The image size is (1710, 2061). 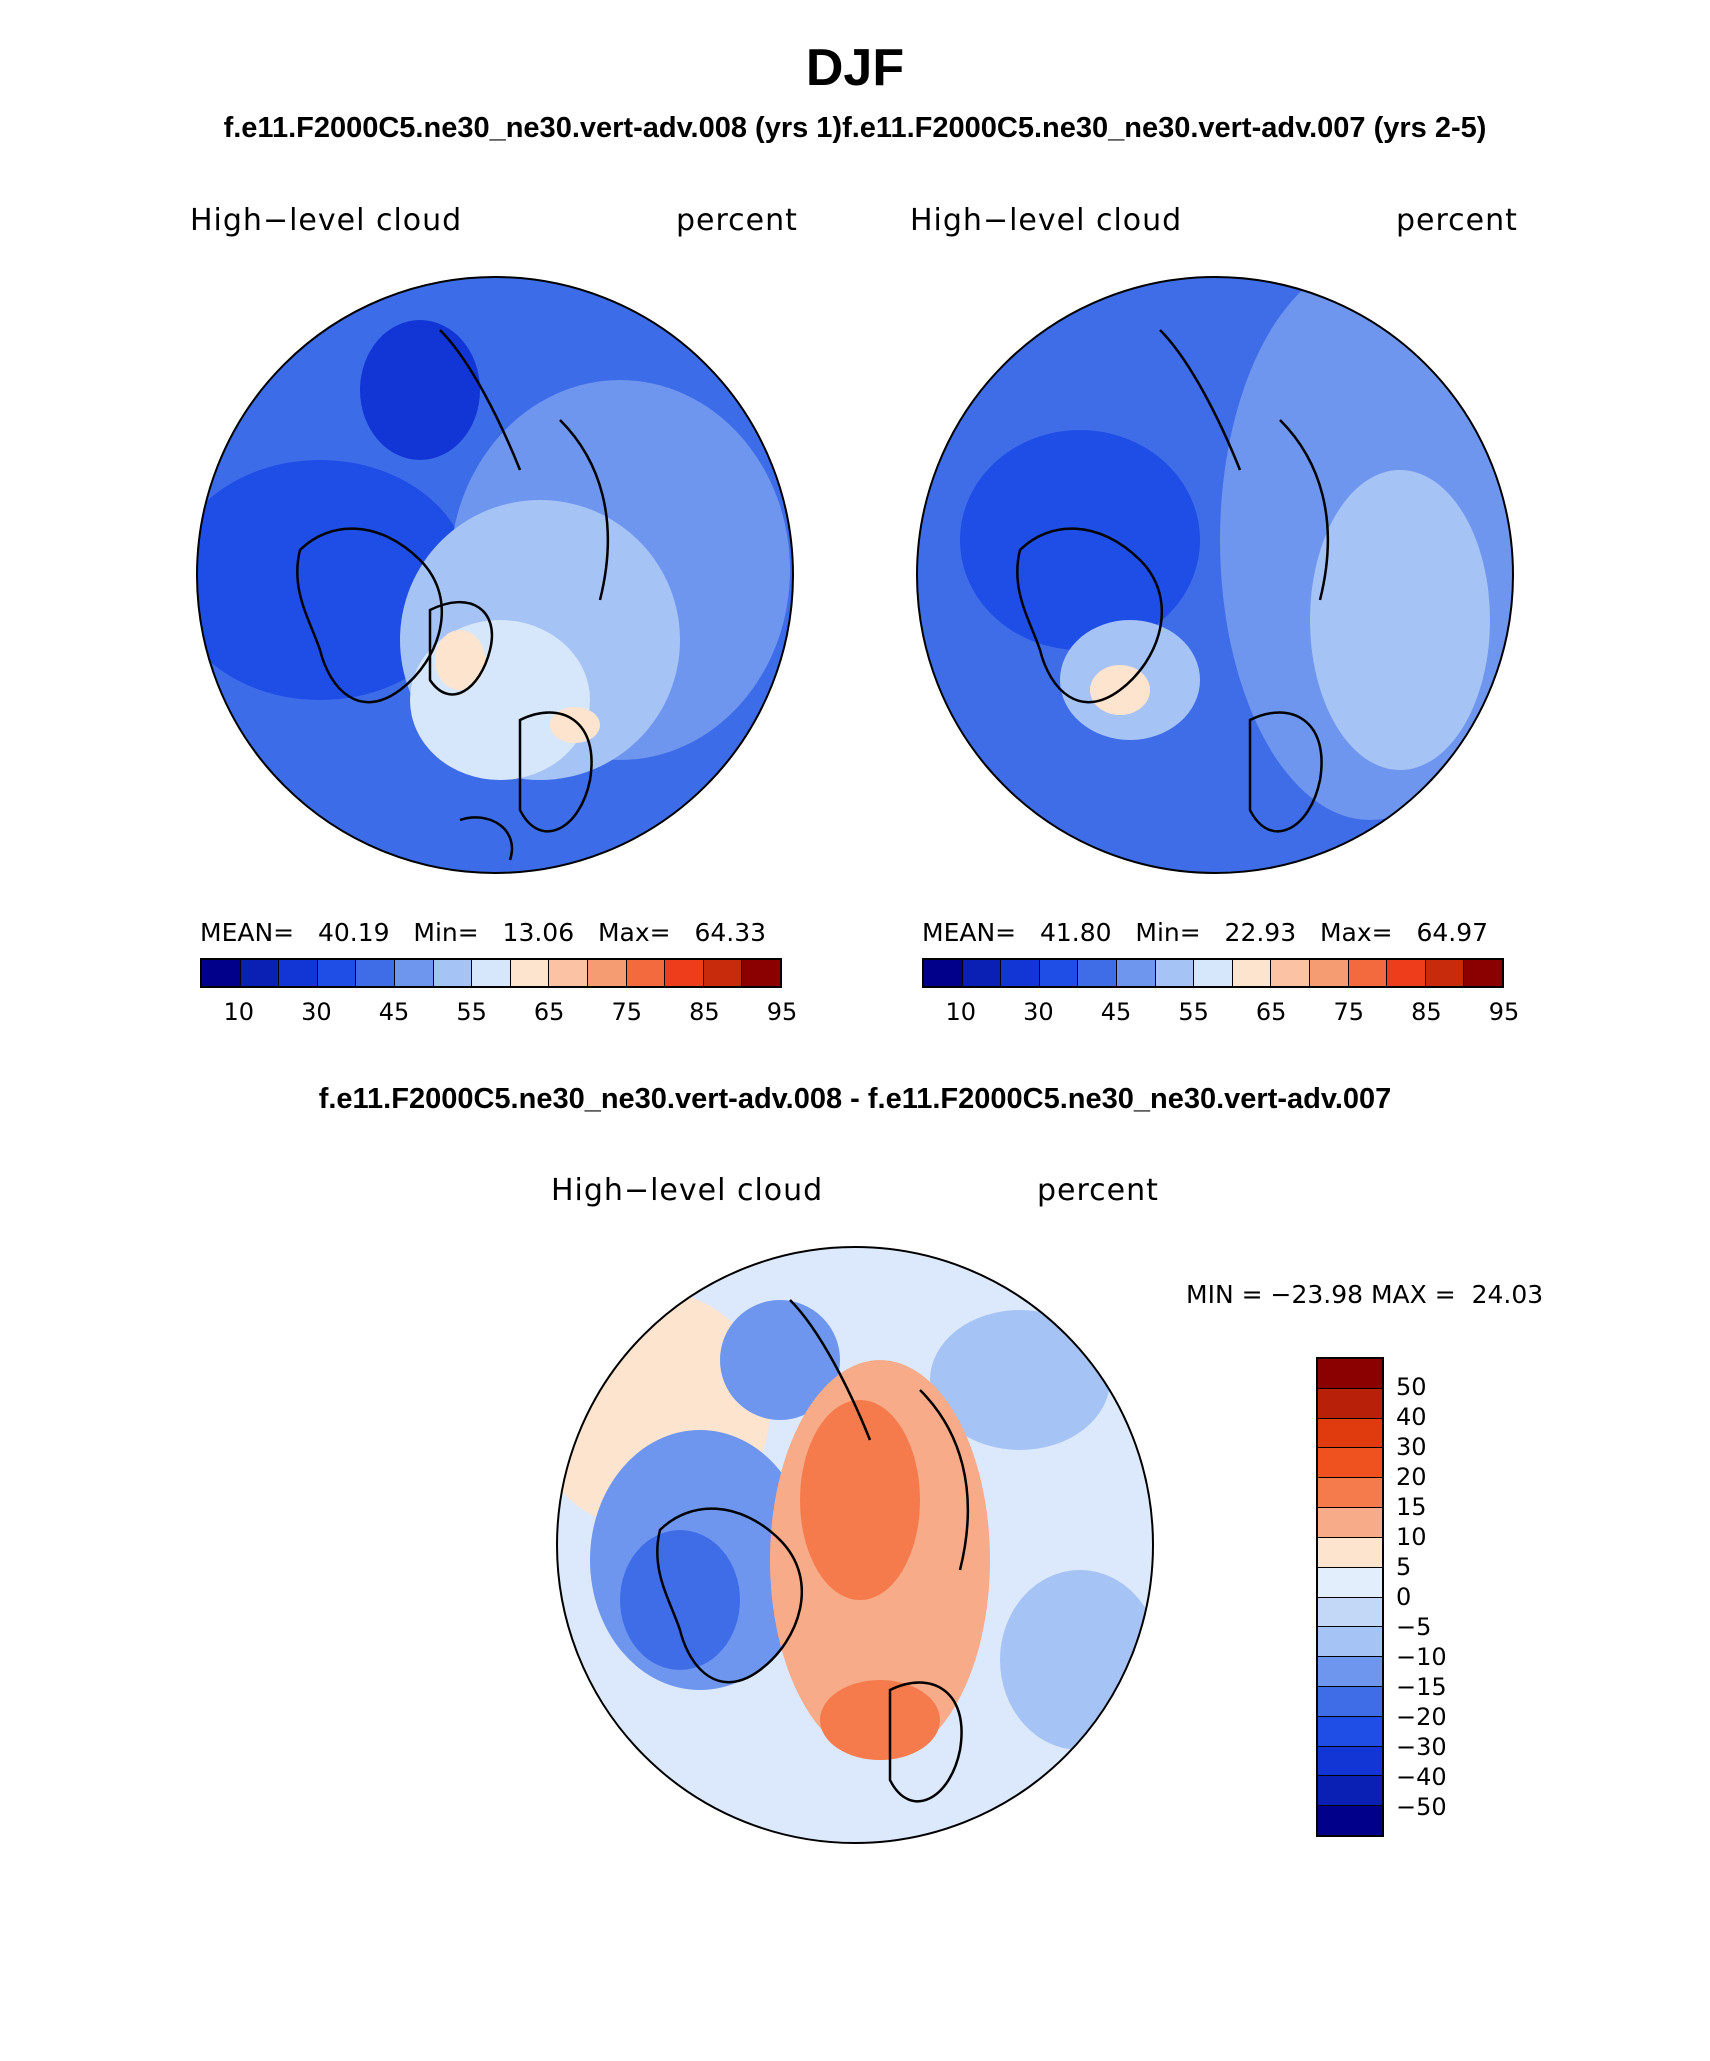 I want to click on panel1-stats: MEAN= 40.19 Min= 13.06 Max= 64.33, so click(x=483, y=932).